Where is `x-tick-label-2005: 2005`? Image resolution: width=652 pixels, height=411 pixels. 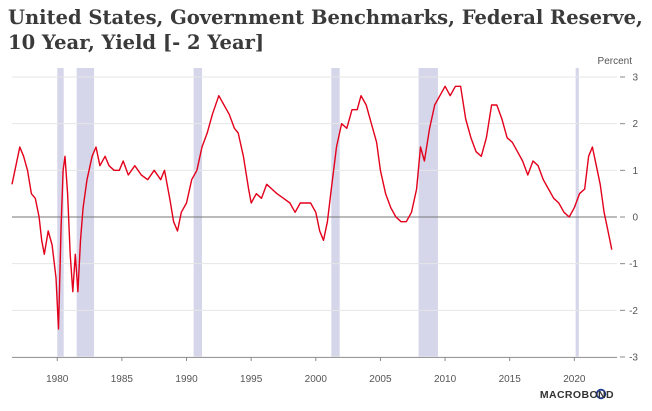 x-tick-label-2005: 2005 is located at coordinates (380, 379).